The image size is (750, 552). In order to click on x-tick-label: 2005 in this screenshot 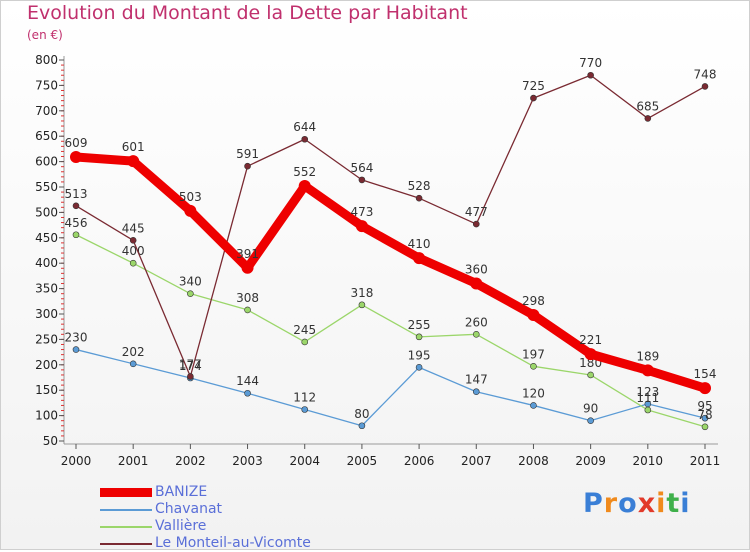, I will do `click(362, 461)`.